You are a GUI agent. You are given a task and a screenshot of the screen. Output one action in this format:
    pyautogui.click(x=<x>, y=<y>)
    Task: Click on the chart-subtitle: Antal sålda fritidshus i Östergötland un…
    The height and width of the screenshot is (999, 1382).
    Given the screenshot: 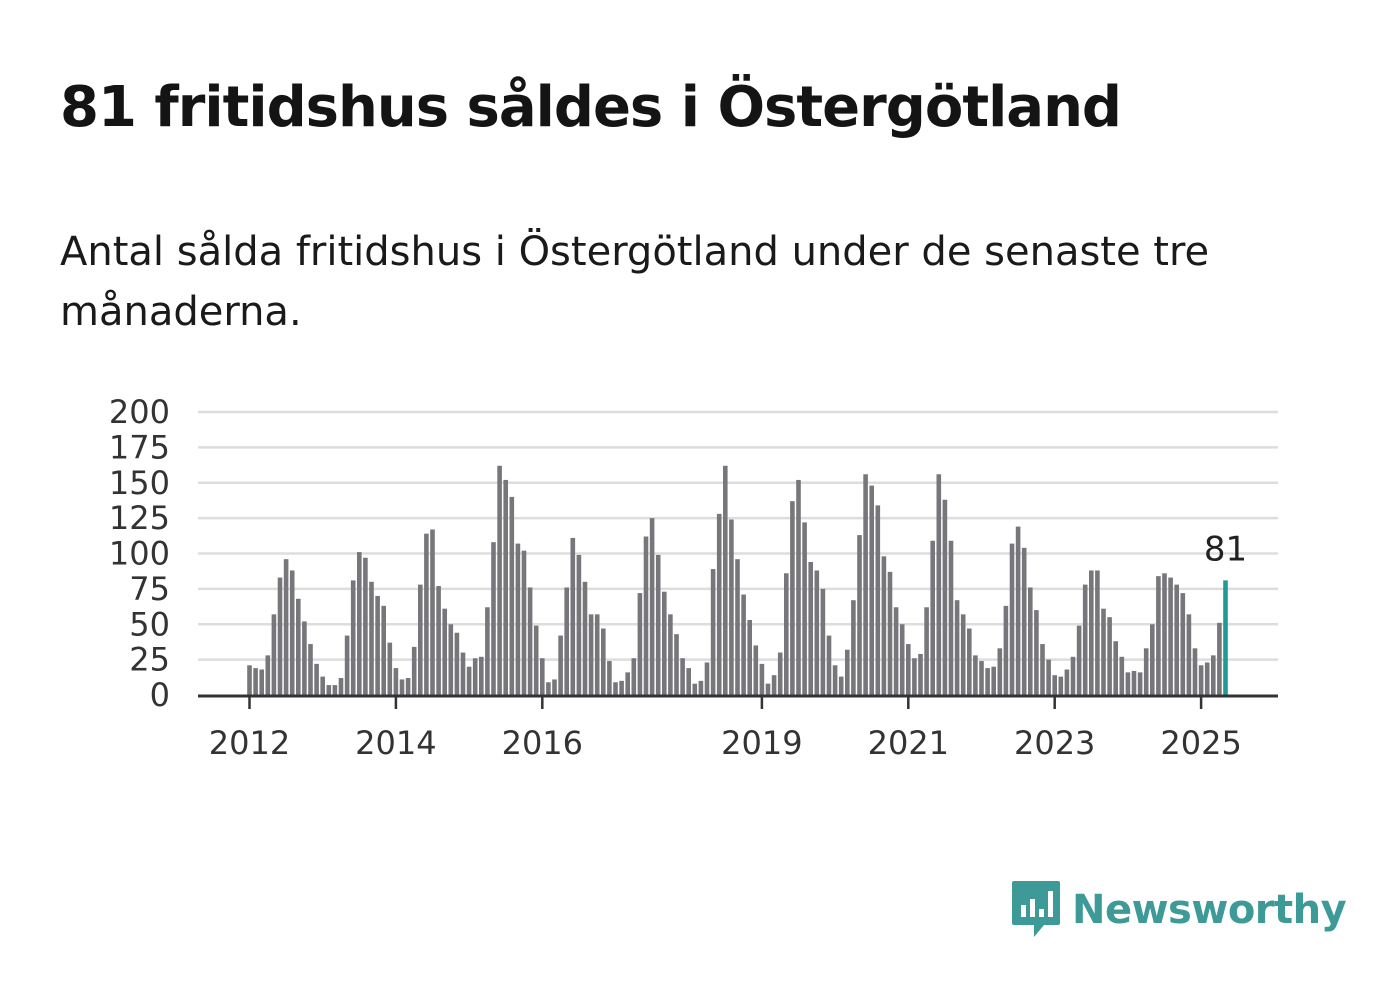 What is the action you would take?
    pyautogui.click(x=635, y=282)
    